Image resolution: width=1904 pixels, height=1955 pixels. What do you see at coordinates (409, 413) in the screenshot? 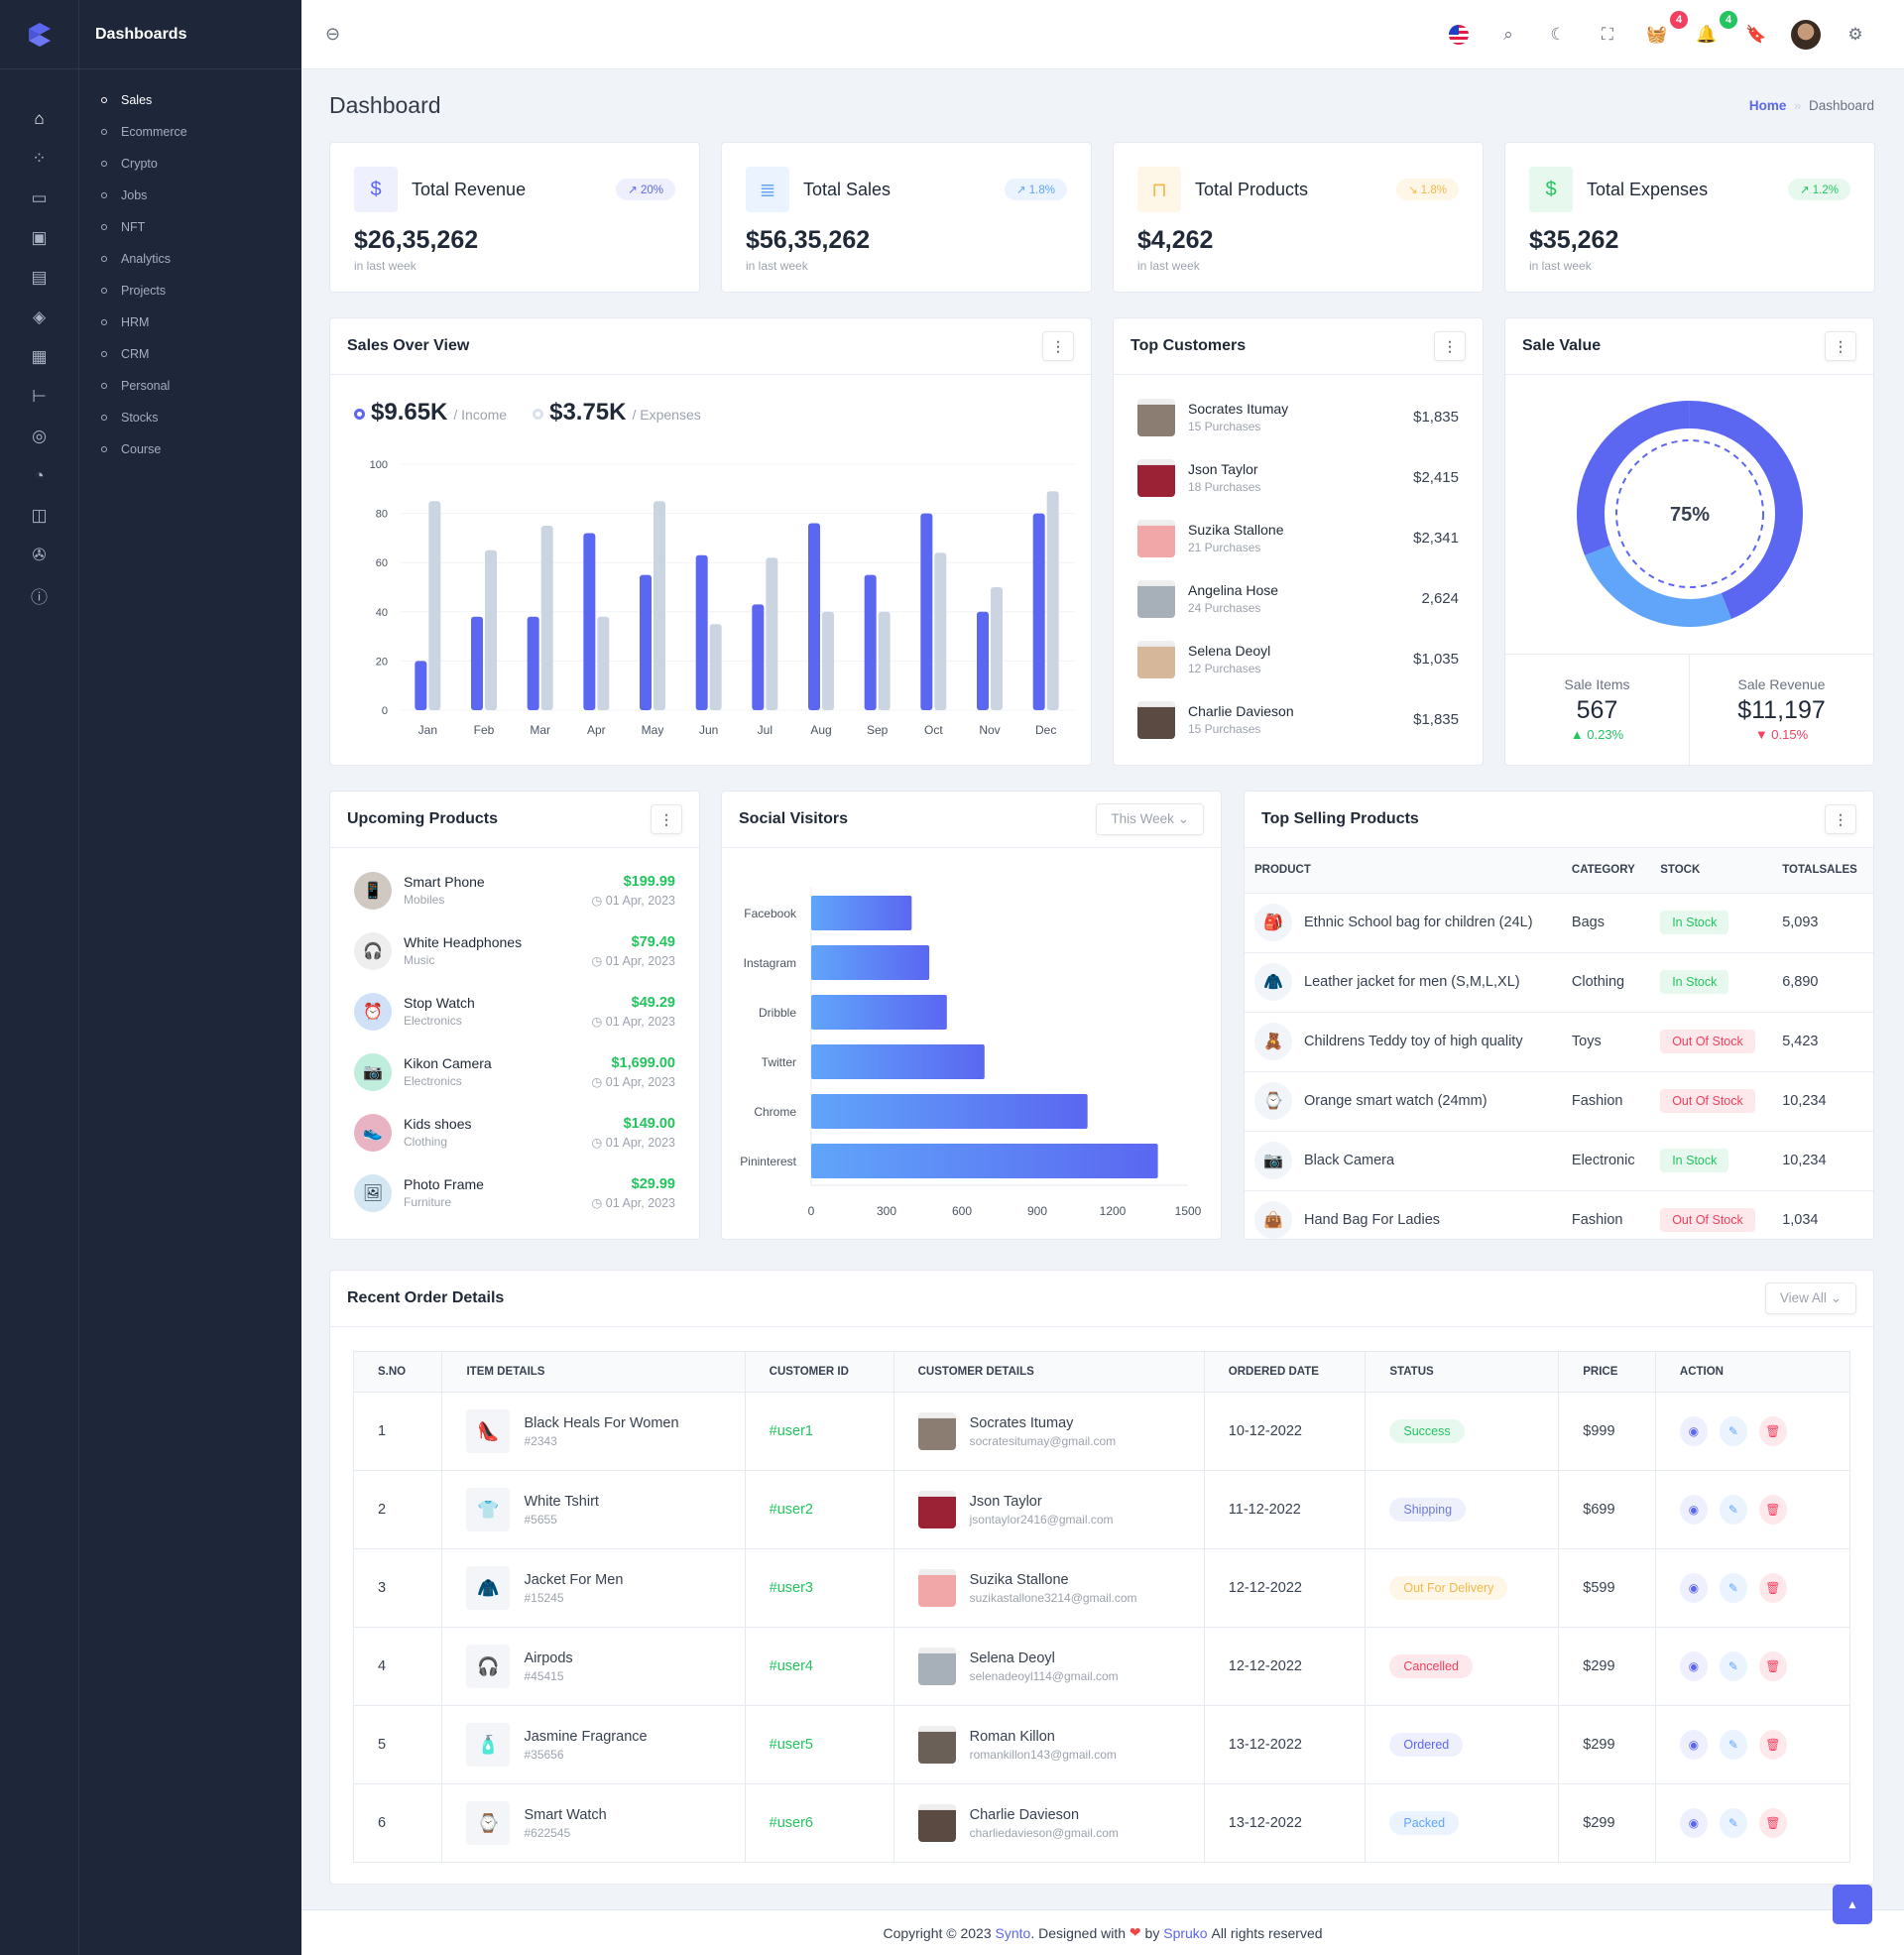
I see `income-value: $9.65K` at bounding box center [409, 413].